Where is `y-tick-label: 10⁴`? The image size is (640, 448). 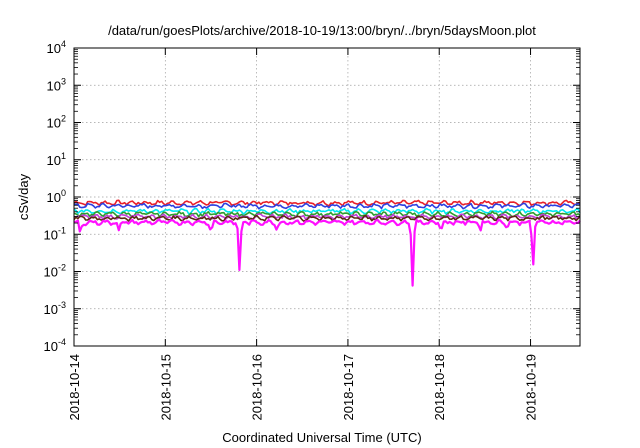 y-tick-label: 10⁴ is located at coordinates (56, 47).